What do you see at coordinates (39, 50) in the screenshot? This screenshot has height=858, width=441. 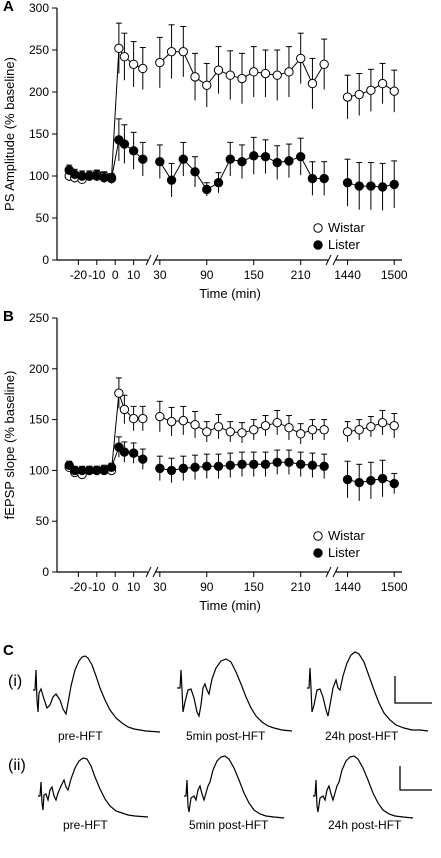 I see `y-tick-label: 250` at bounding box center [39, 50].